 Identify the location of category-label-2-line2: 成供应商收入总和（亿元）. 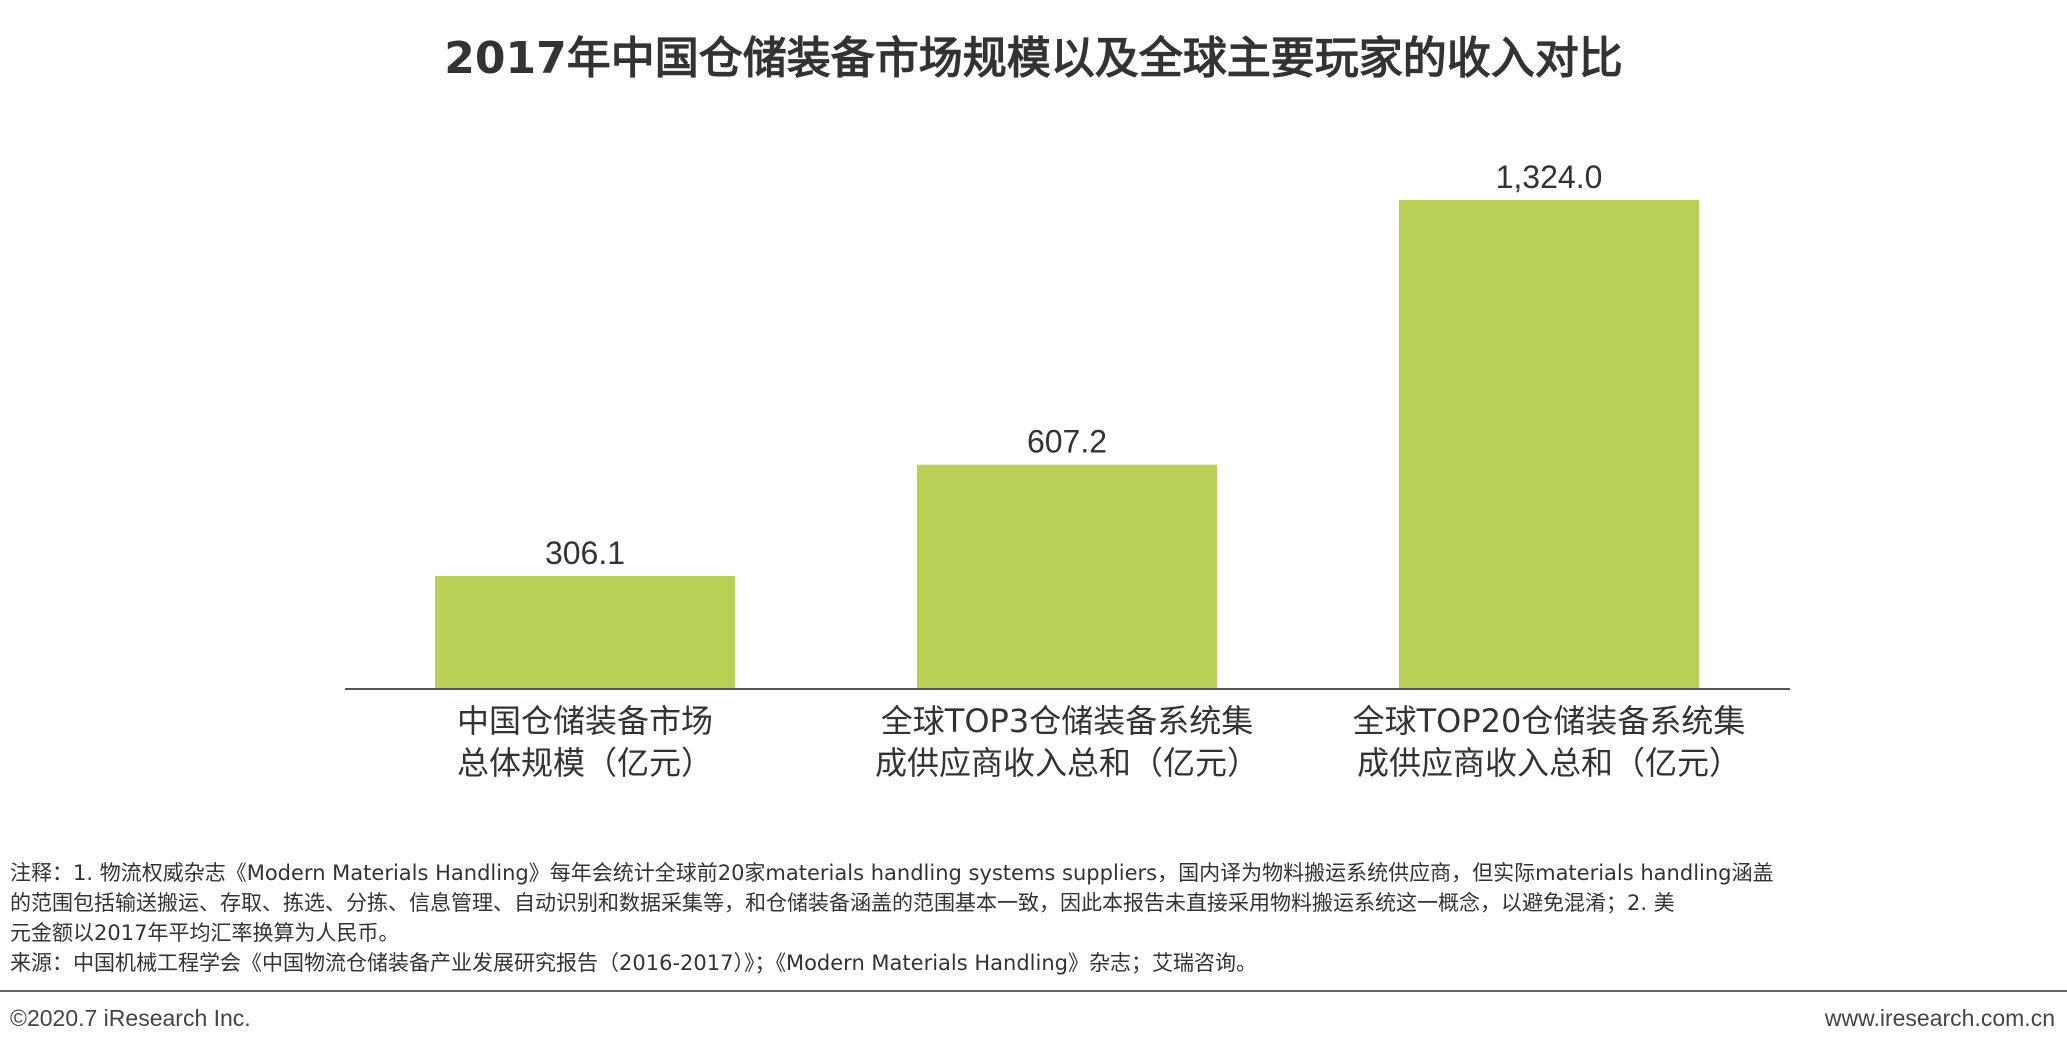
(1066, 763).